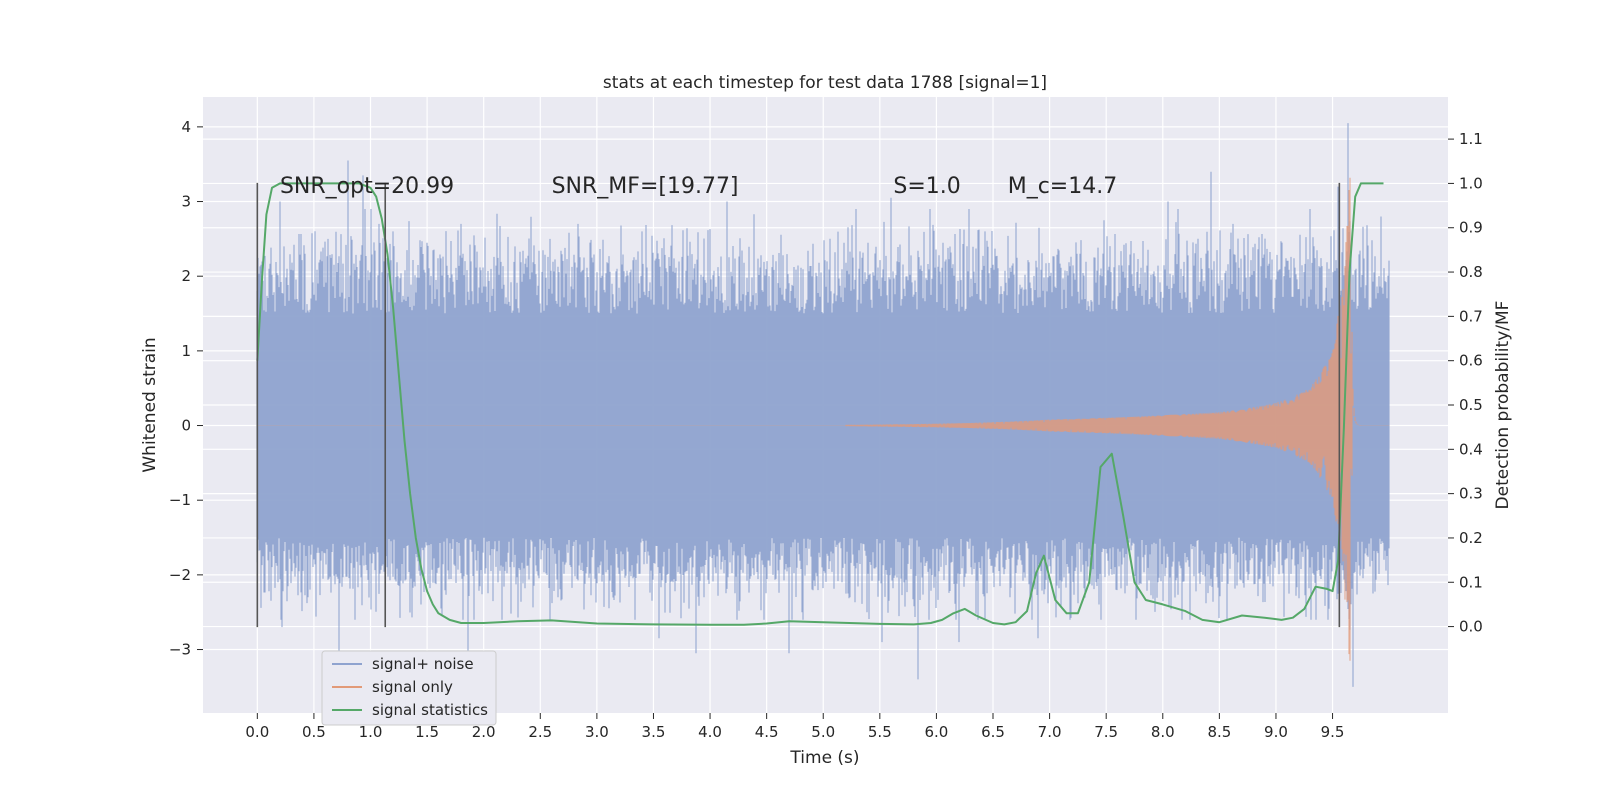 This screenshot has width=1600, height=800. Describe the element at coordinates (1471, 405) in the screenshot. I see `y2-tick-label-5: 0.5` at that location.